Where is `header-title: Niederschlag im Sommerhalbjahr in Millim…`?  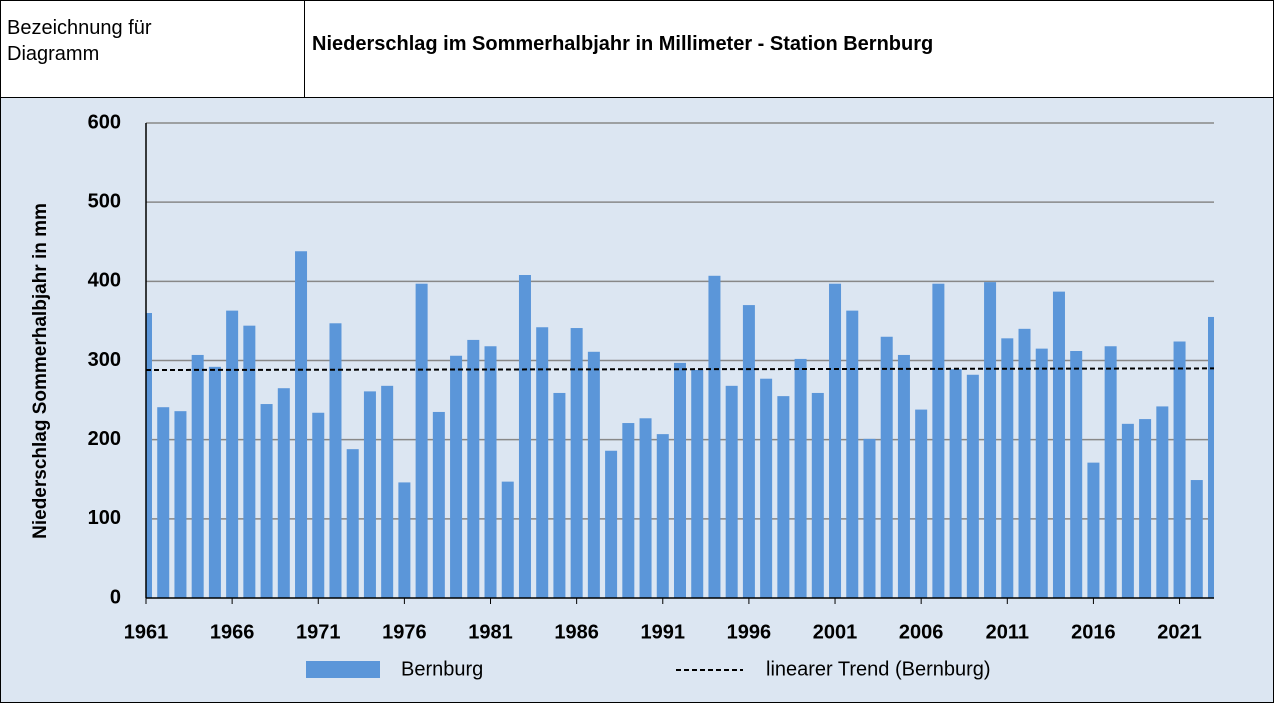
header-title: Niederschlag im Sommerhalbjahr in Millim… is located at coordinates (623, 44).